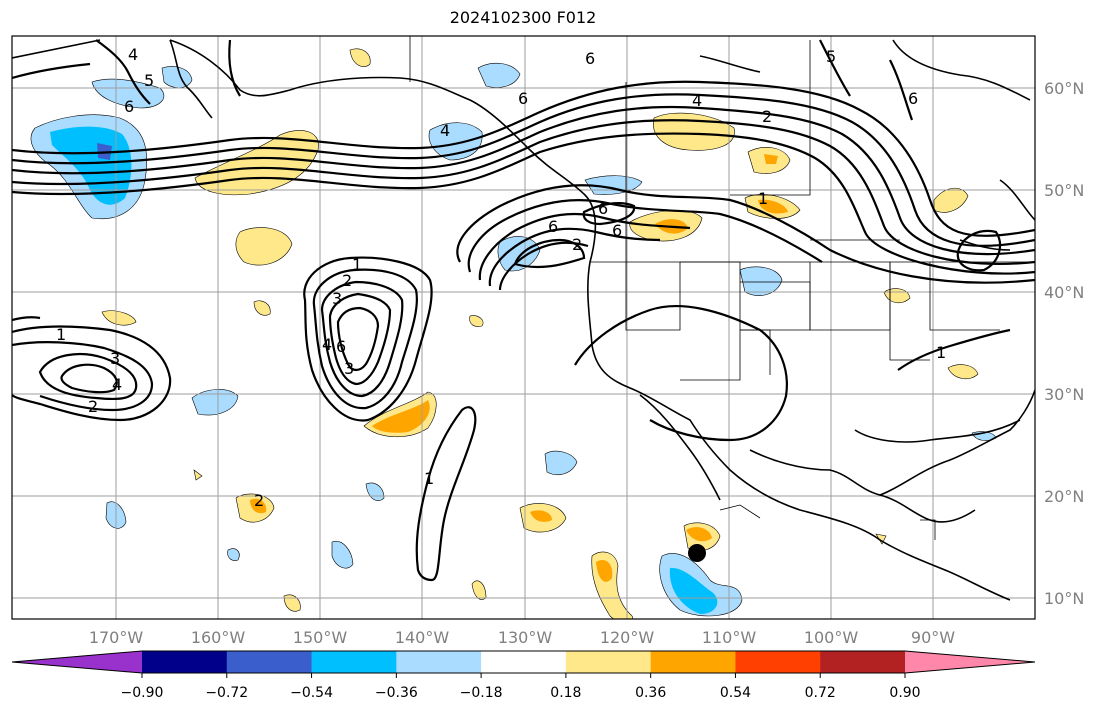  Describe the element at coordinates (116, 637) in the screenshot. I see `lon-tick-label: 170°W` at that location.